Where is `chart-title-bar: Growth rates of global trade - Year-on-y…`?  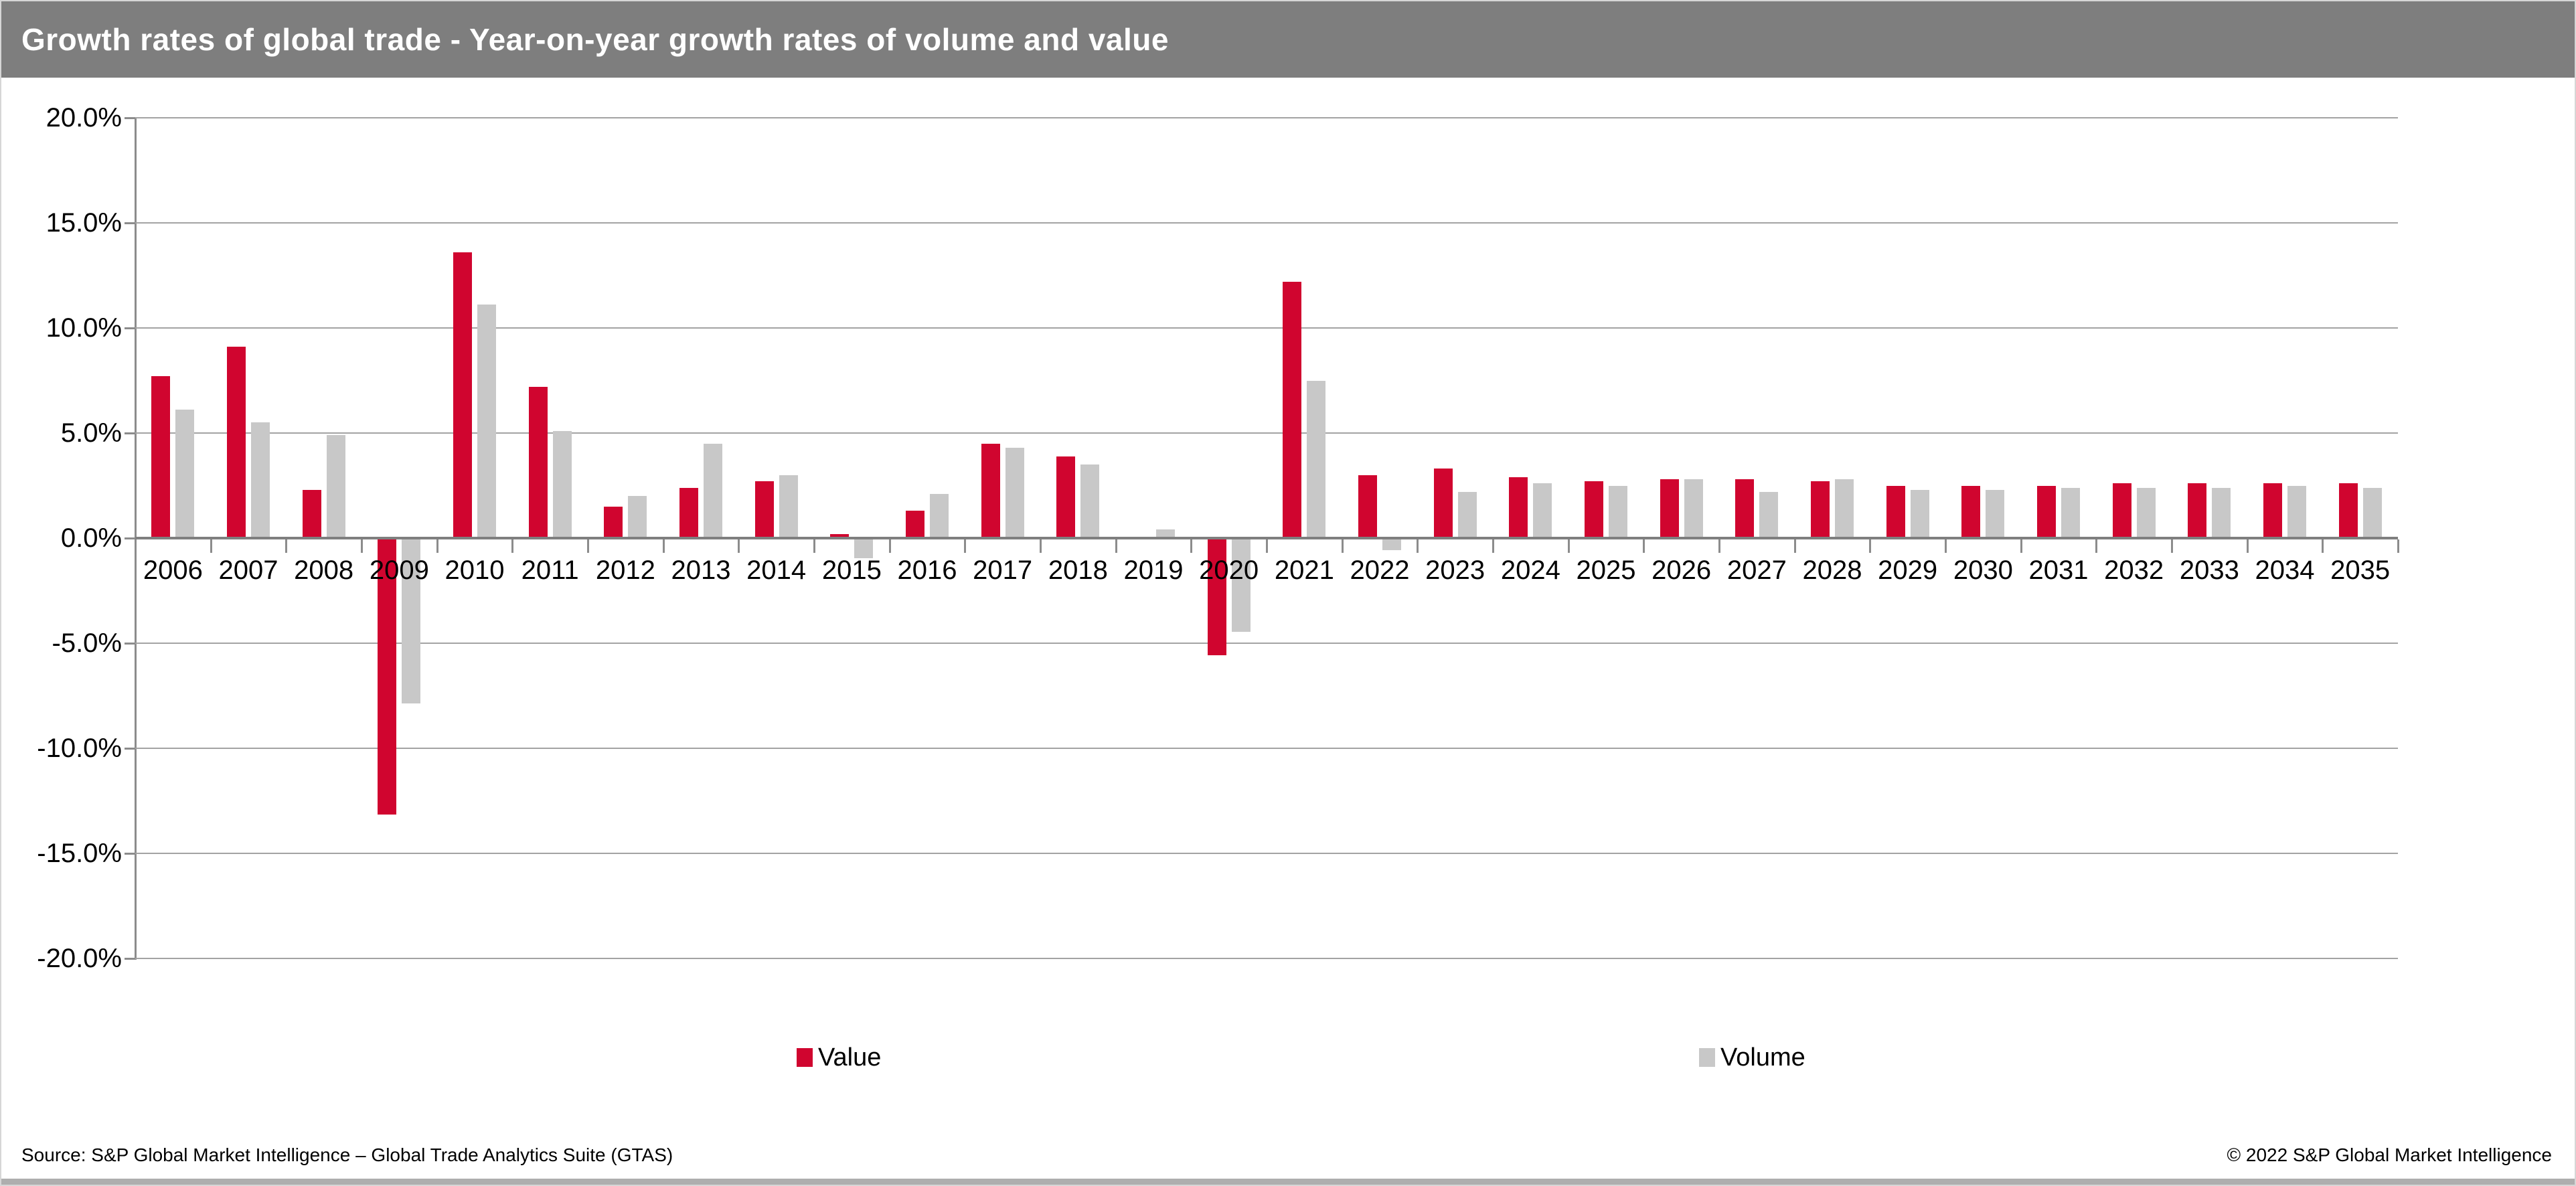
chart-title-bar: Growth rates of global trade - Year-on-y… is located at coordinates (1288, 39).